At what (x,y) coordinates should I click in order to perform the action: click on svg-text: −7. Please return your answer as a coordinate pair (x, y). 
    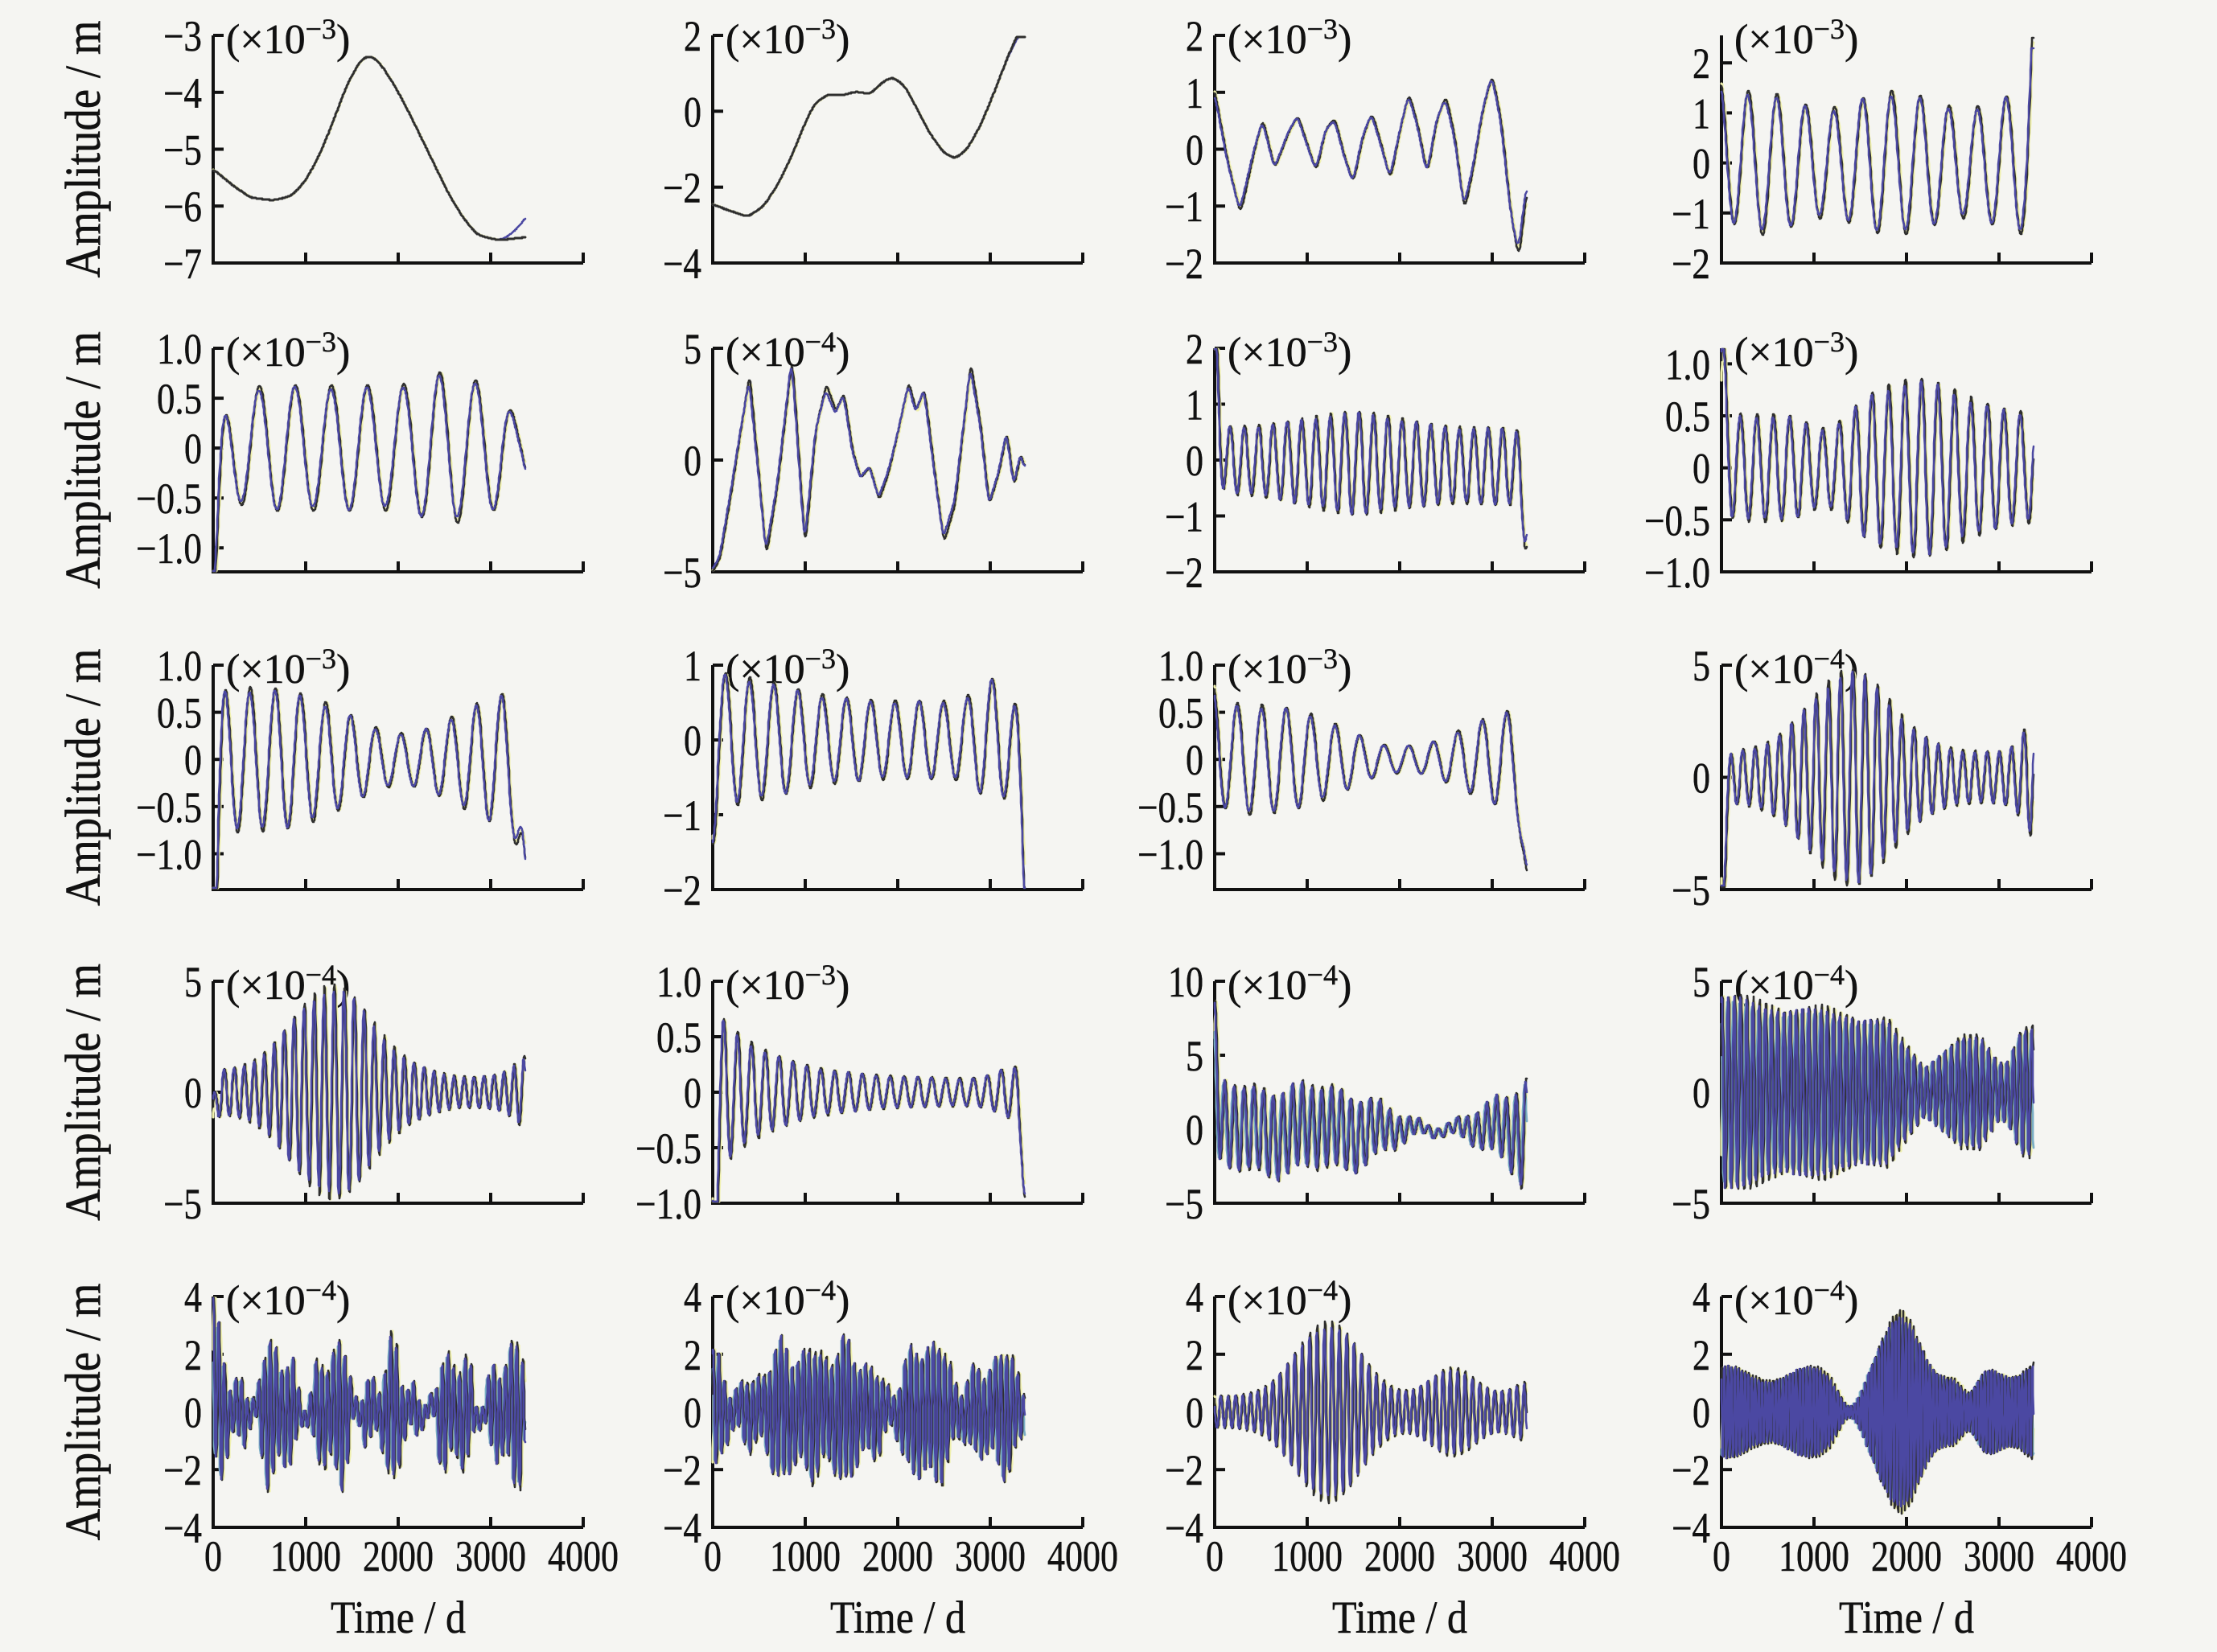
    Looking at the image, I should click on (182, 264).